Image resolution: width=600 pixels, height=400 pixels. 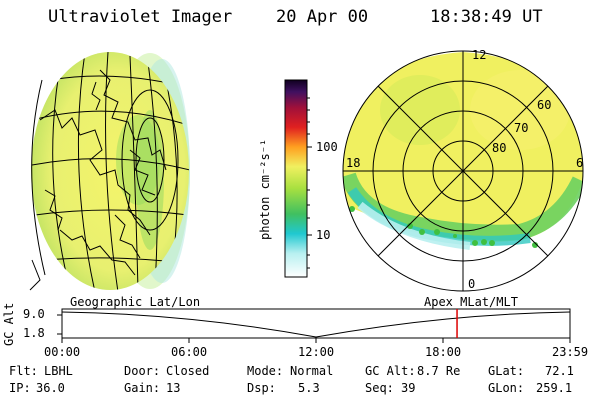 I want to click on gcalt-label: GC Alt:, so click(x=390, y=371).